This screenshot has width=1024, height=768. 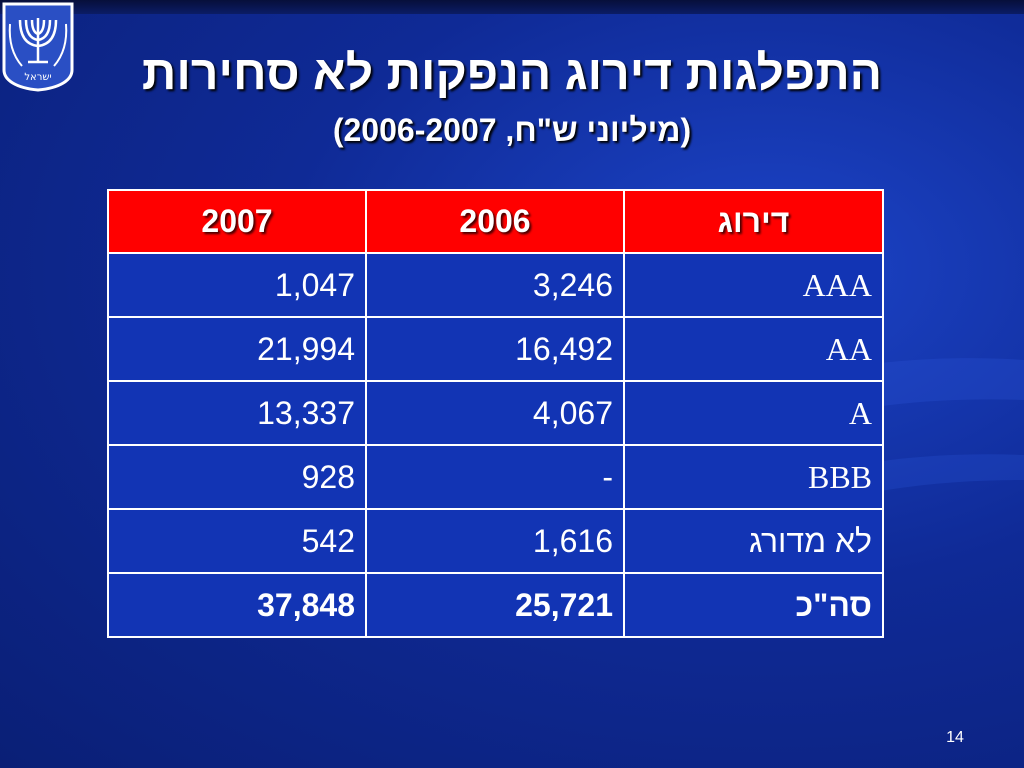 What do you see at coordinates (512, 73) in the screenshot?
I see `page-title: התפלגות דירוג הנפקות לא סחירות` at bounding box center [512, 73].